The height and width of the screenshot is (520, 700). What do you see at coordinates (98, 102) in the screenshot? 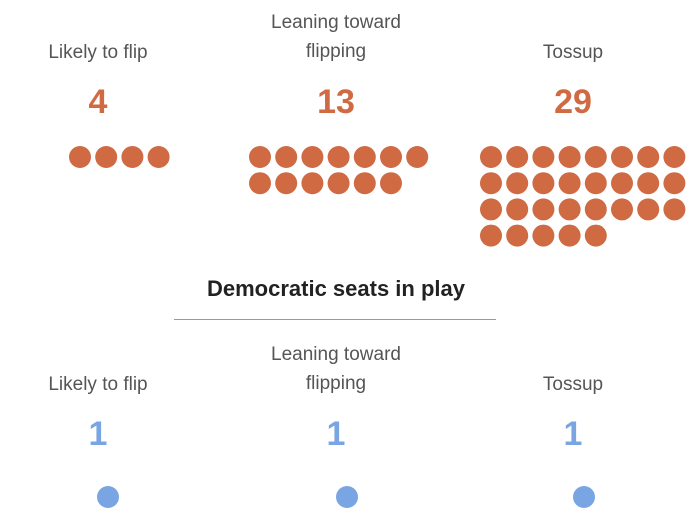
I see `rep-likely-count: 4` at bounding box center [98, 102].